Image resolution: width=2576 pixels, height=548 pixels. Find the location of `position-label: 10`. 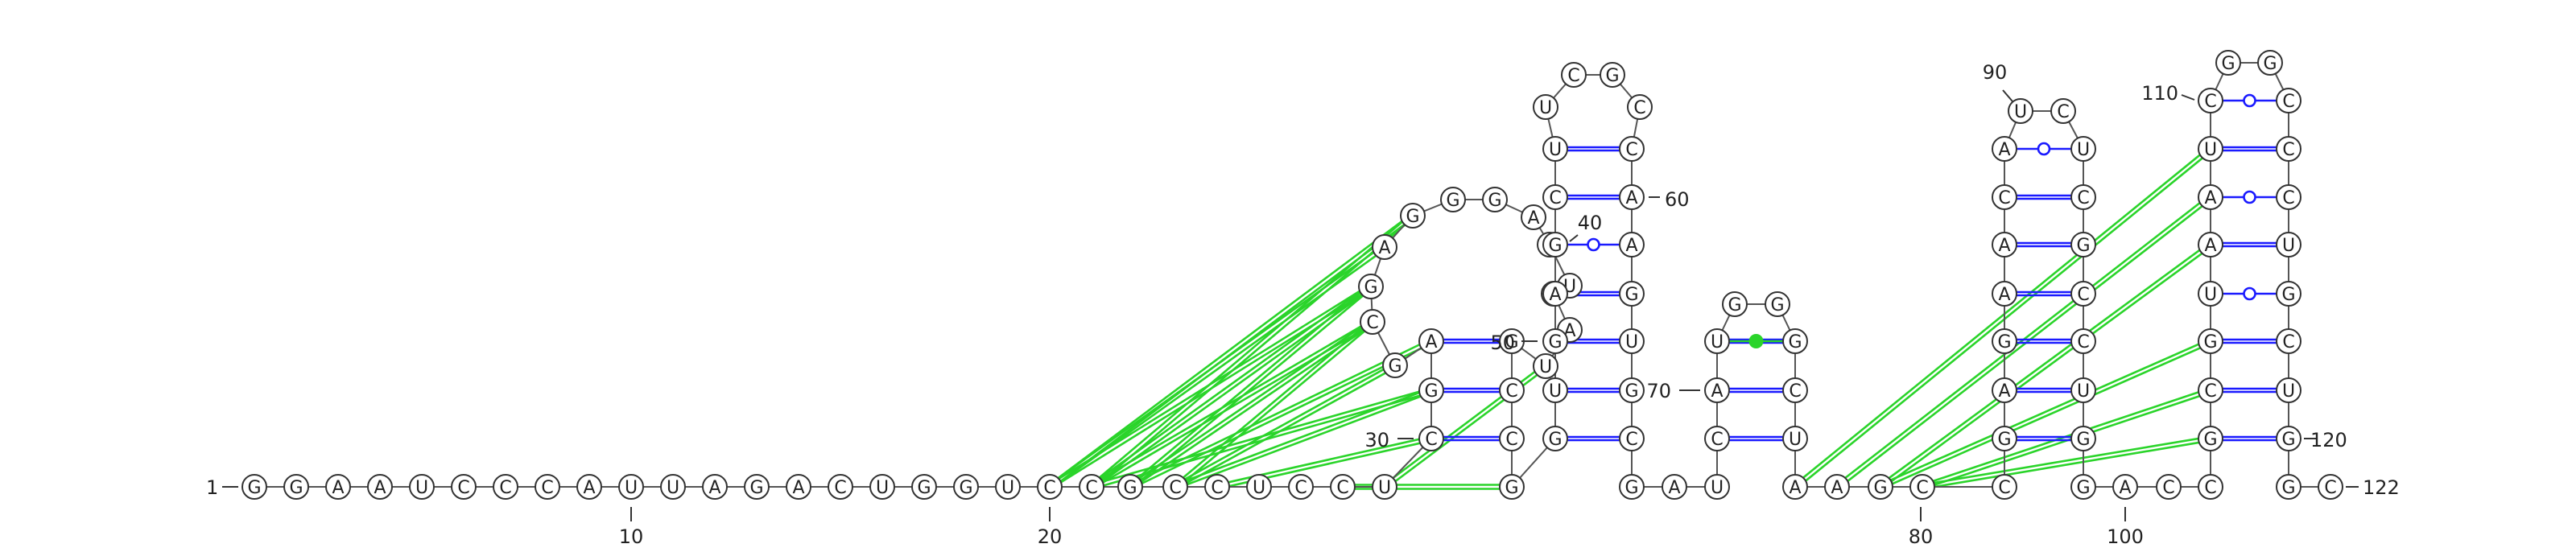

position-label: 10 is located at coordinates (631, 536).